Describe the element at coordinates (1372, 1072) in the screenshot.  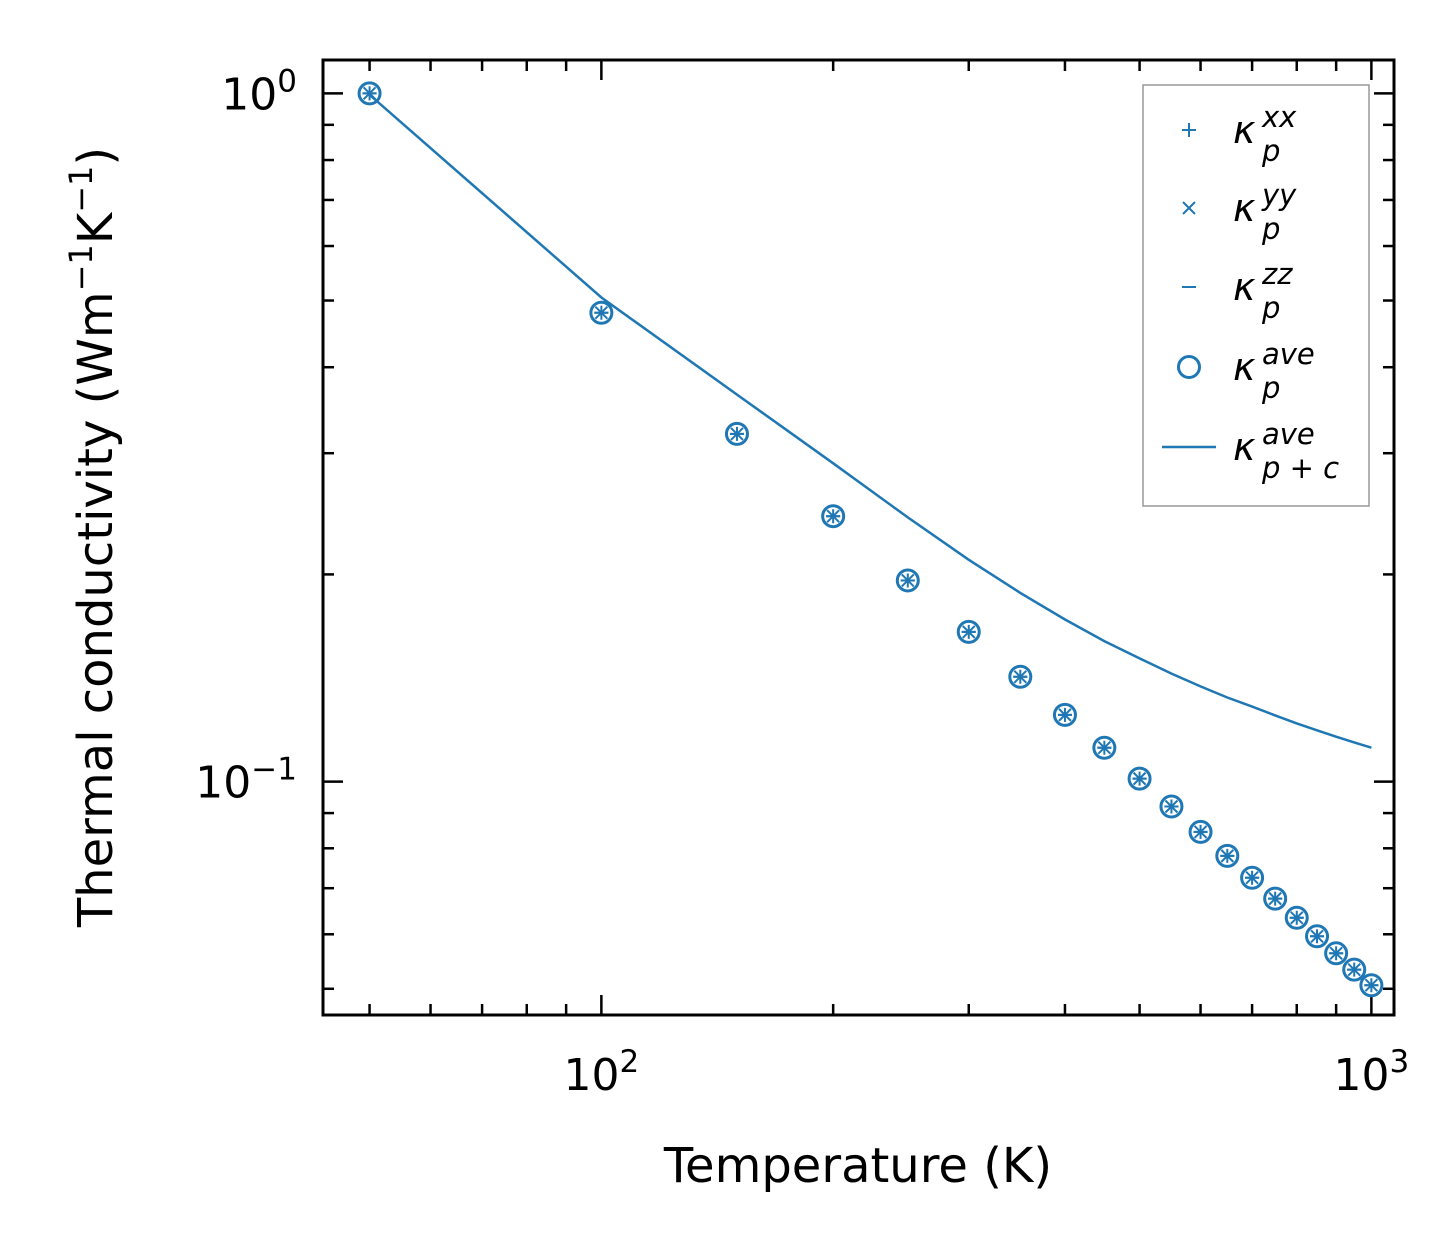
I see `x-tick-label: 103` at that location.